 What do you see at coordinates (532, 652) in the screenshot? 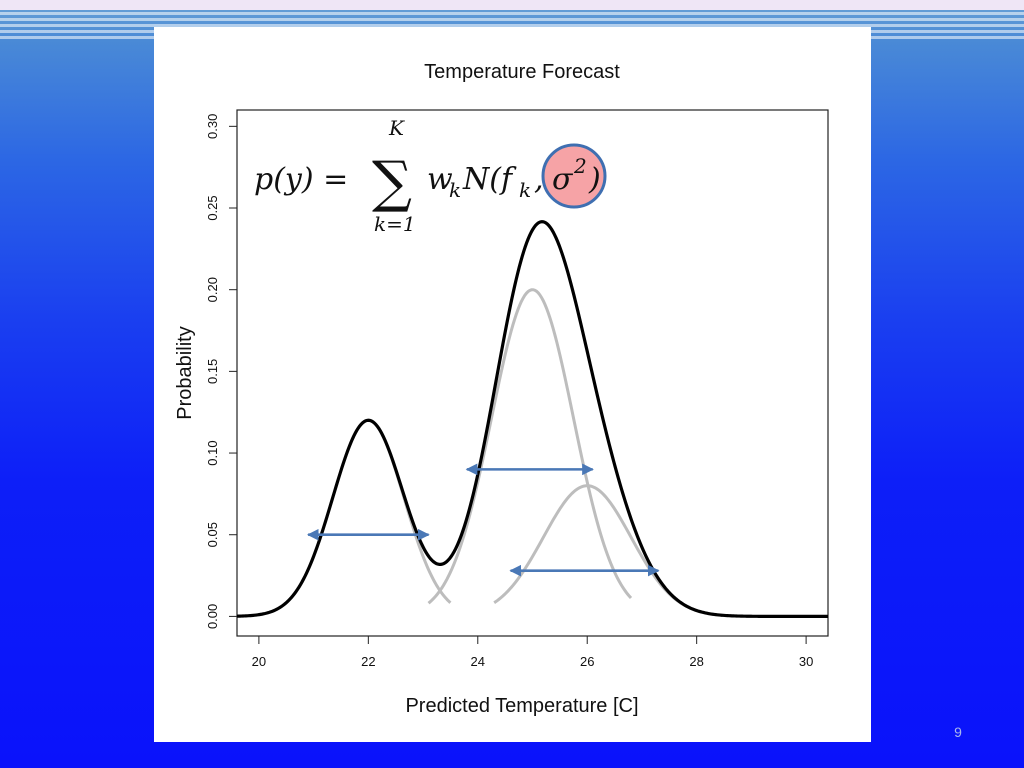
I see `x-axis-ticks: 20 22 24 26 28 30` at bounding box center [532, 652].